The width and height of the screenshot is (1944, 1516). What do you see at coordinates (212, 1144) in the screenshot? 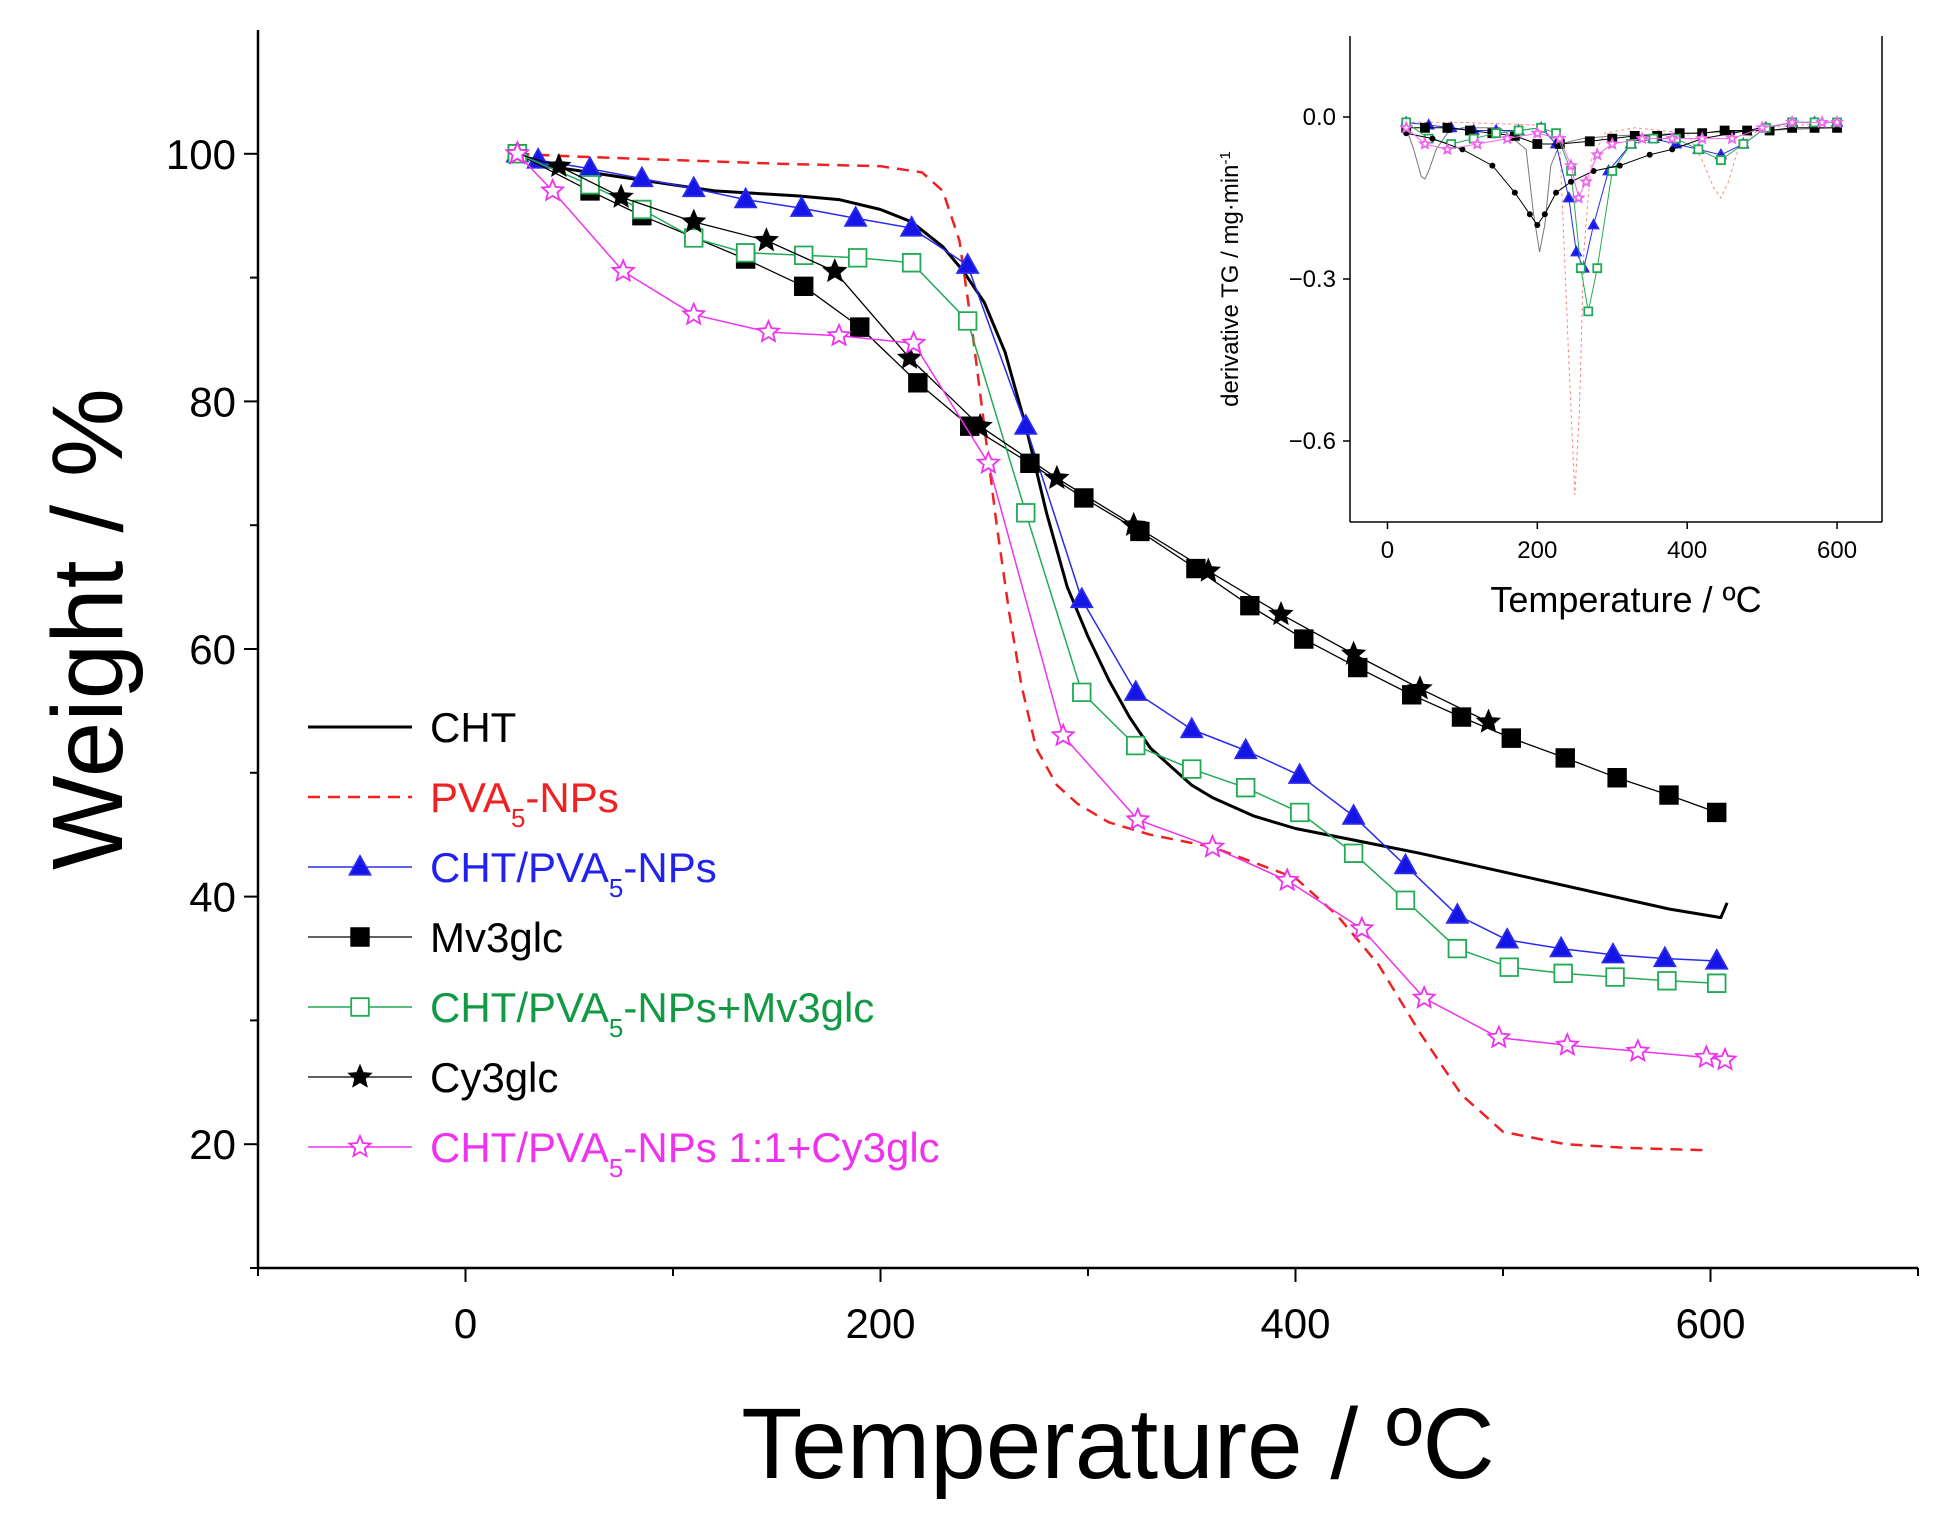
I see `y-tick-label: 20` at bounding box center [212, 1144].